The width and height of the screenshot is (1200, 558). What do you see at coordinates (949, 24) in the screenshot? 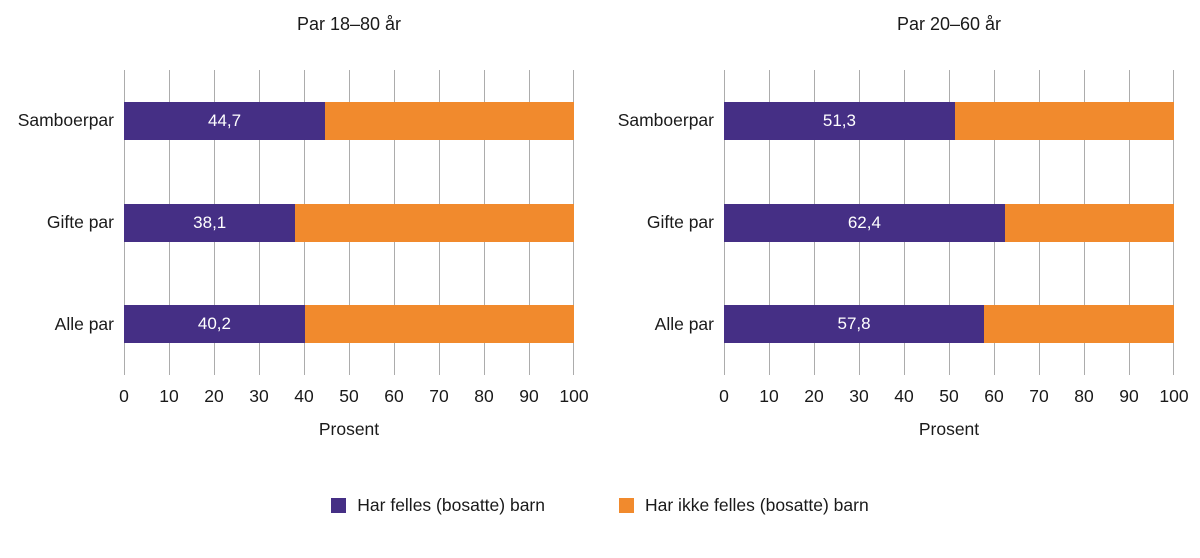
I see `chart-title: Par 20–60 år` at bounding box center [949, 24].